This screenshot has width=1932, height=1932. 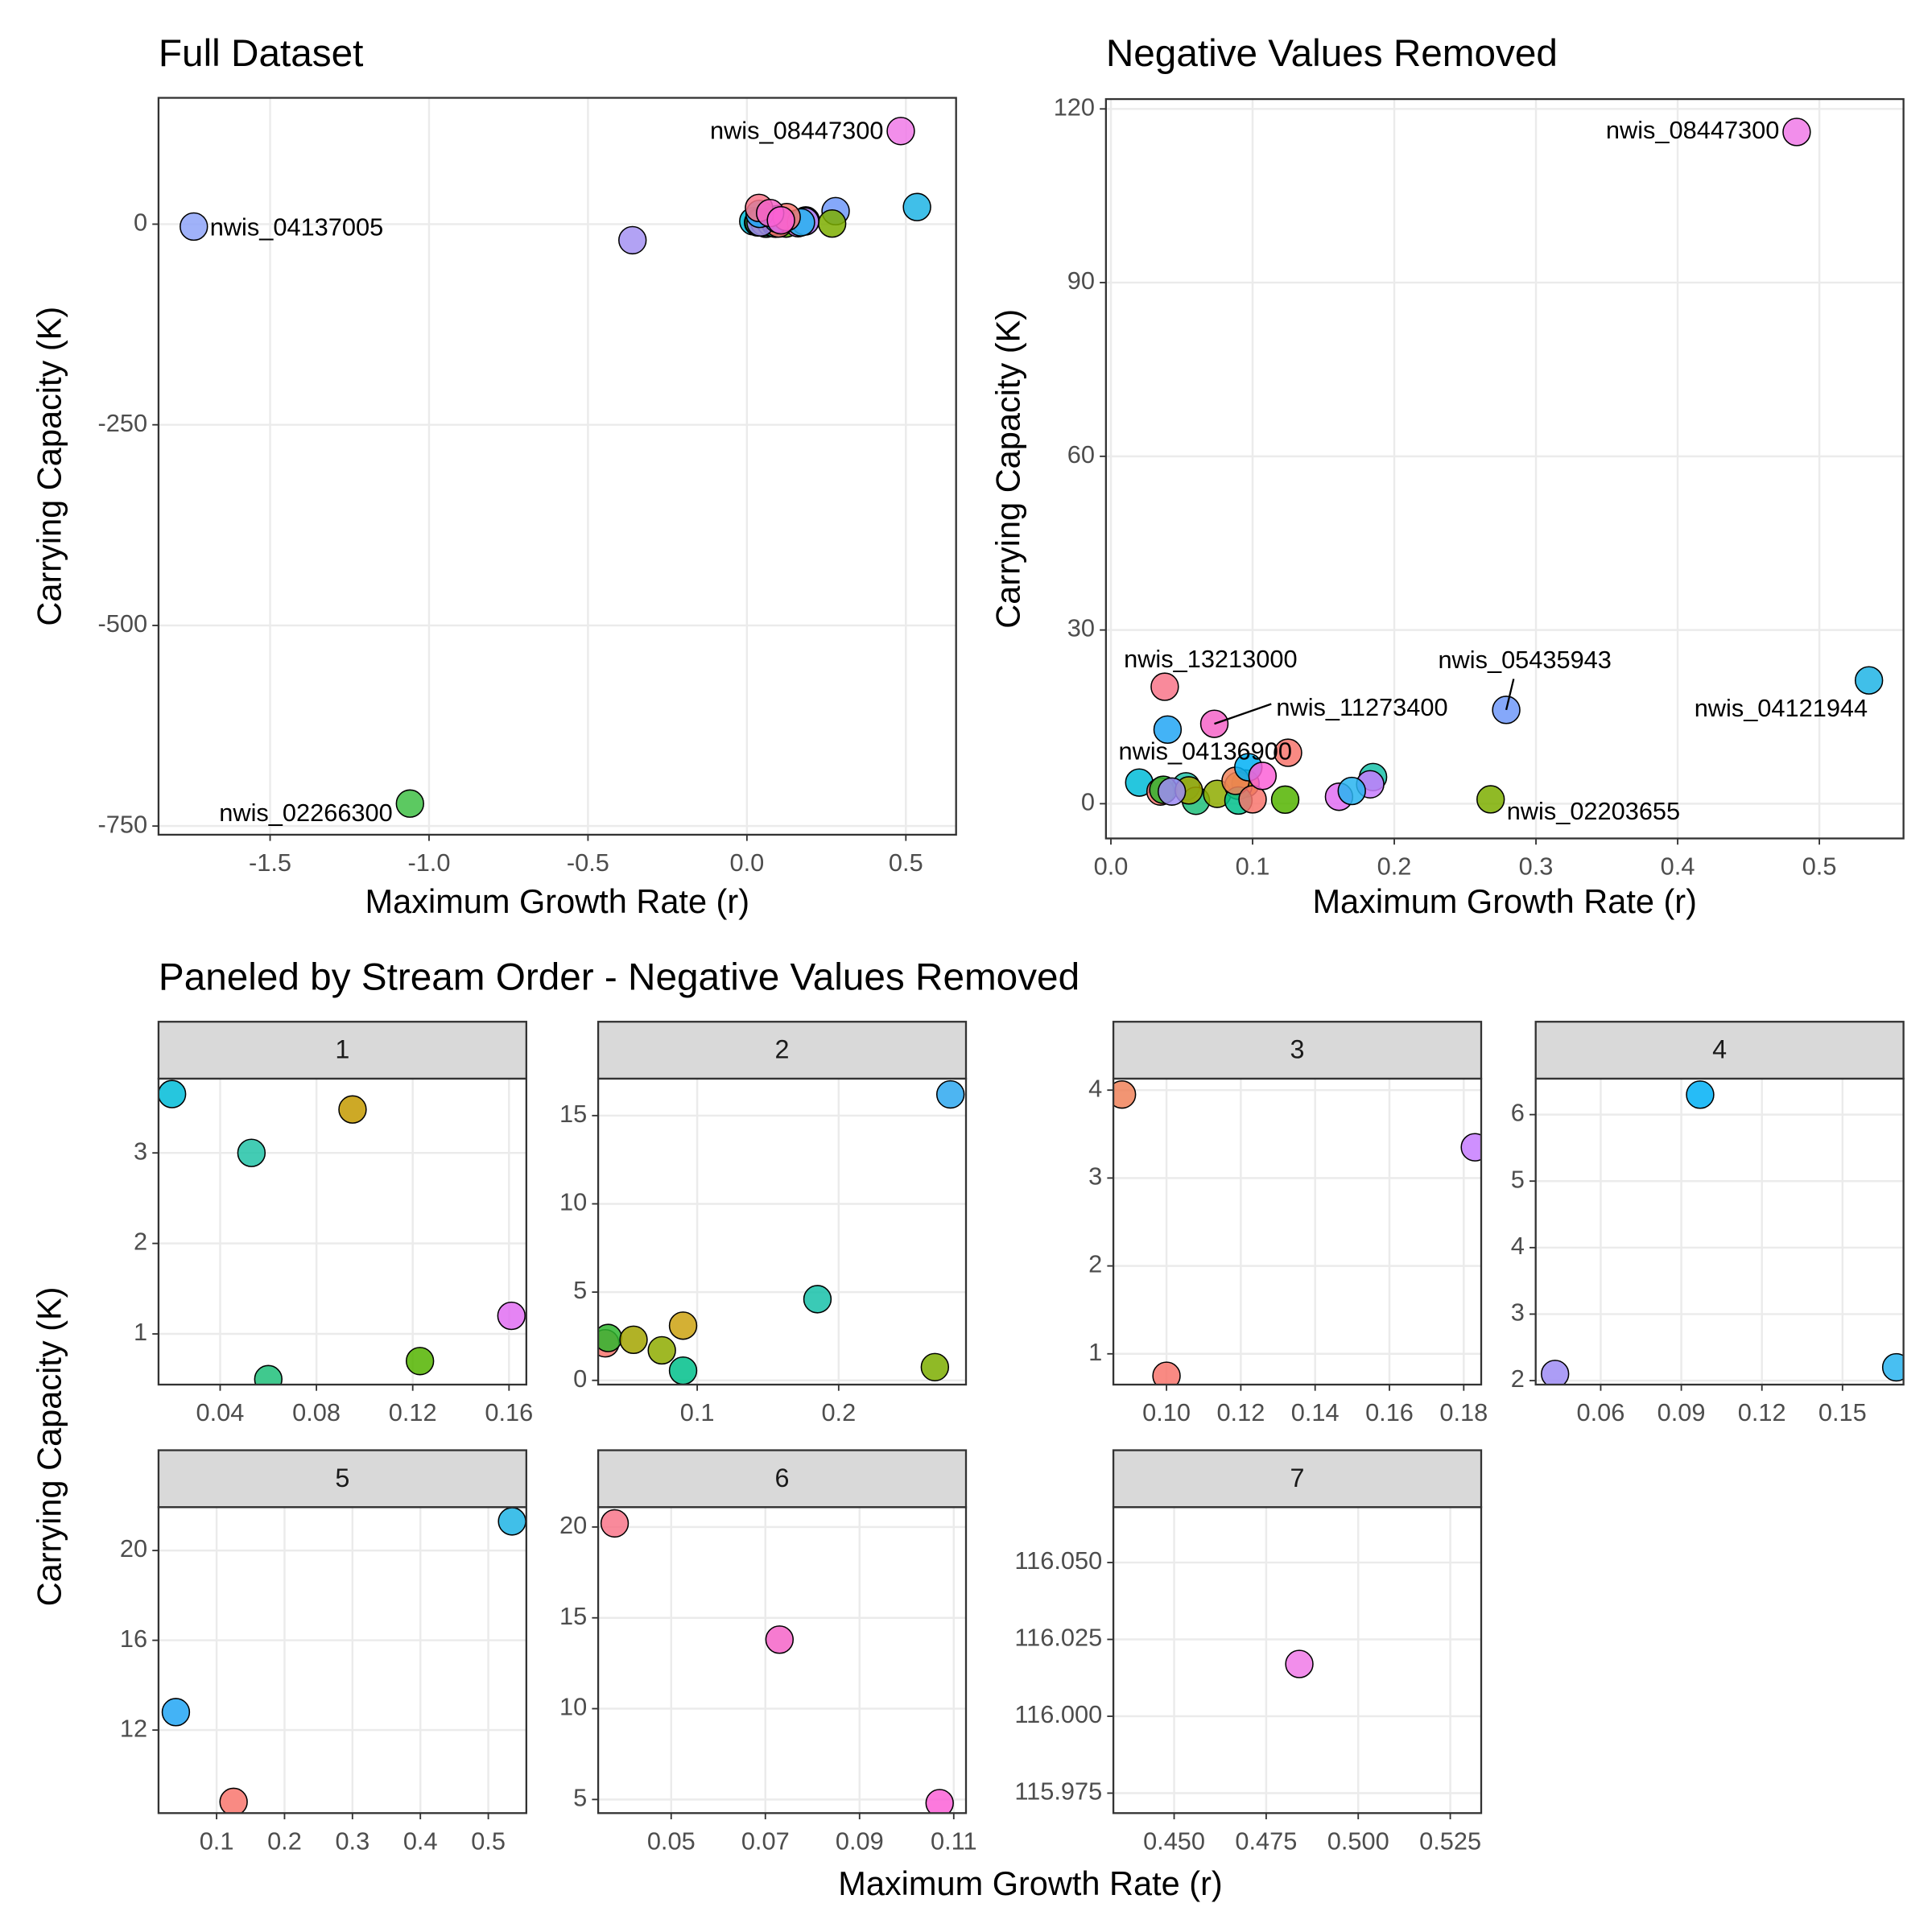 I want to click on strip-label: 5, so click(x=342, y=1477).